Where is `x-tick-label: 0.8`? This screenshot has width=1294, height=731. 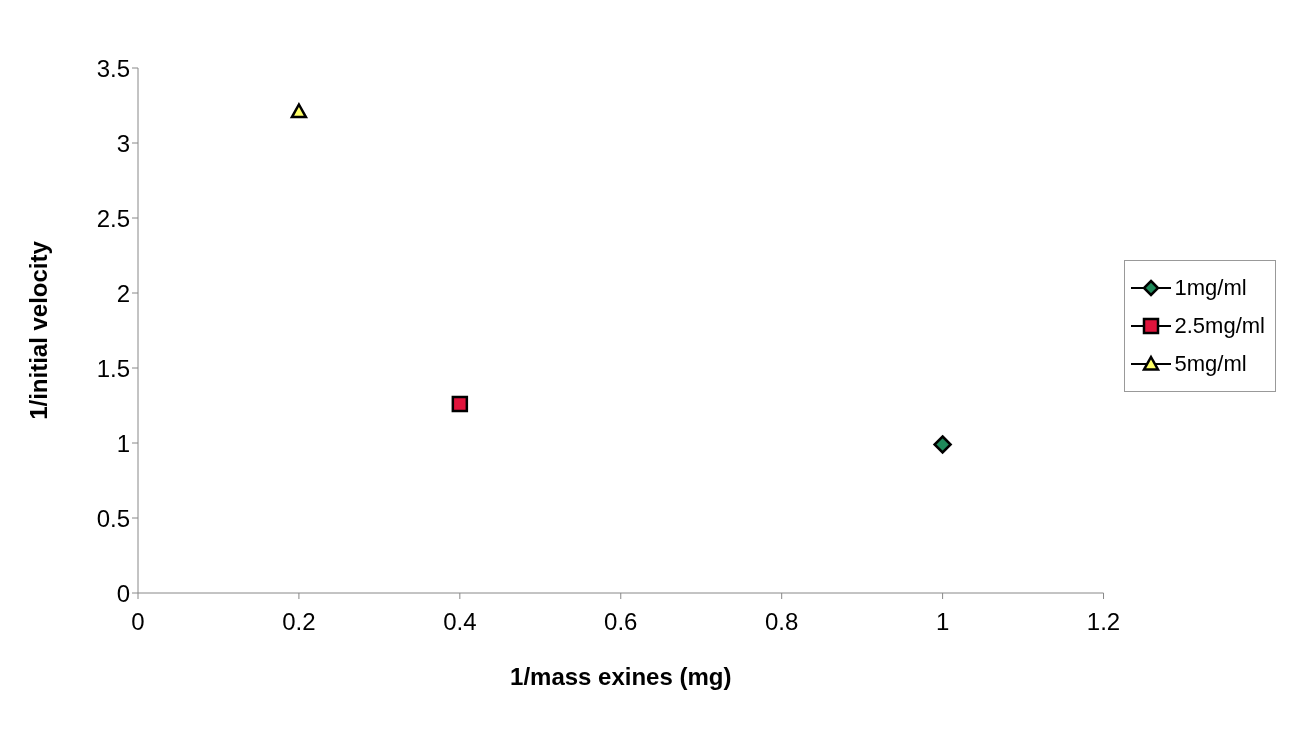 x-tick-label: 0.8 is located at coordinates (781, 622).